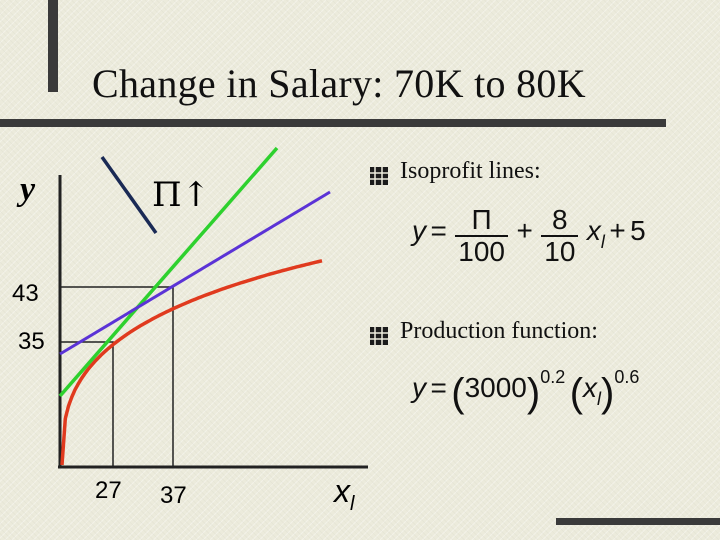 This screenshot has height=540, width=720. I want to click on eq1-plus2: +, so click(617, 231).